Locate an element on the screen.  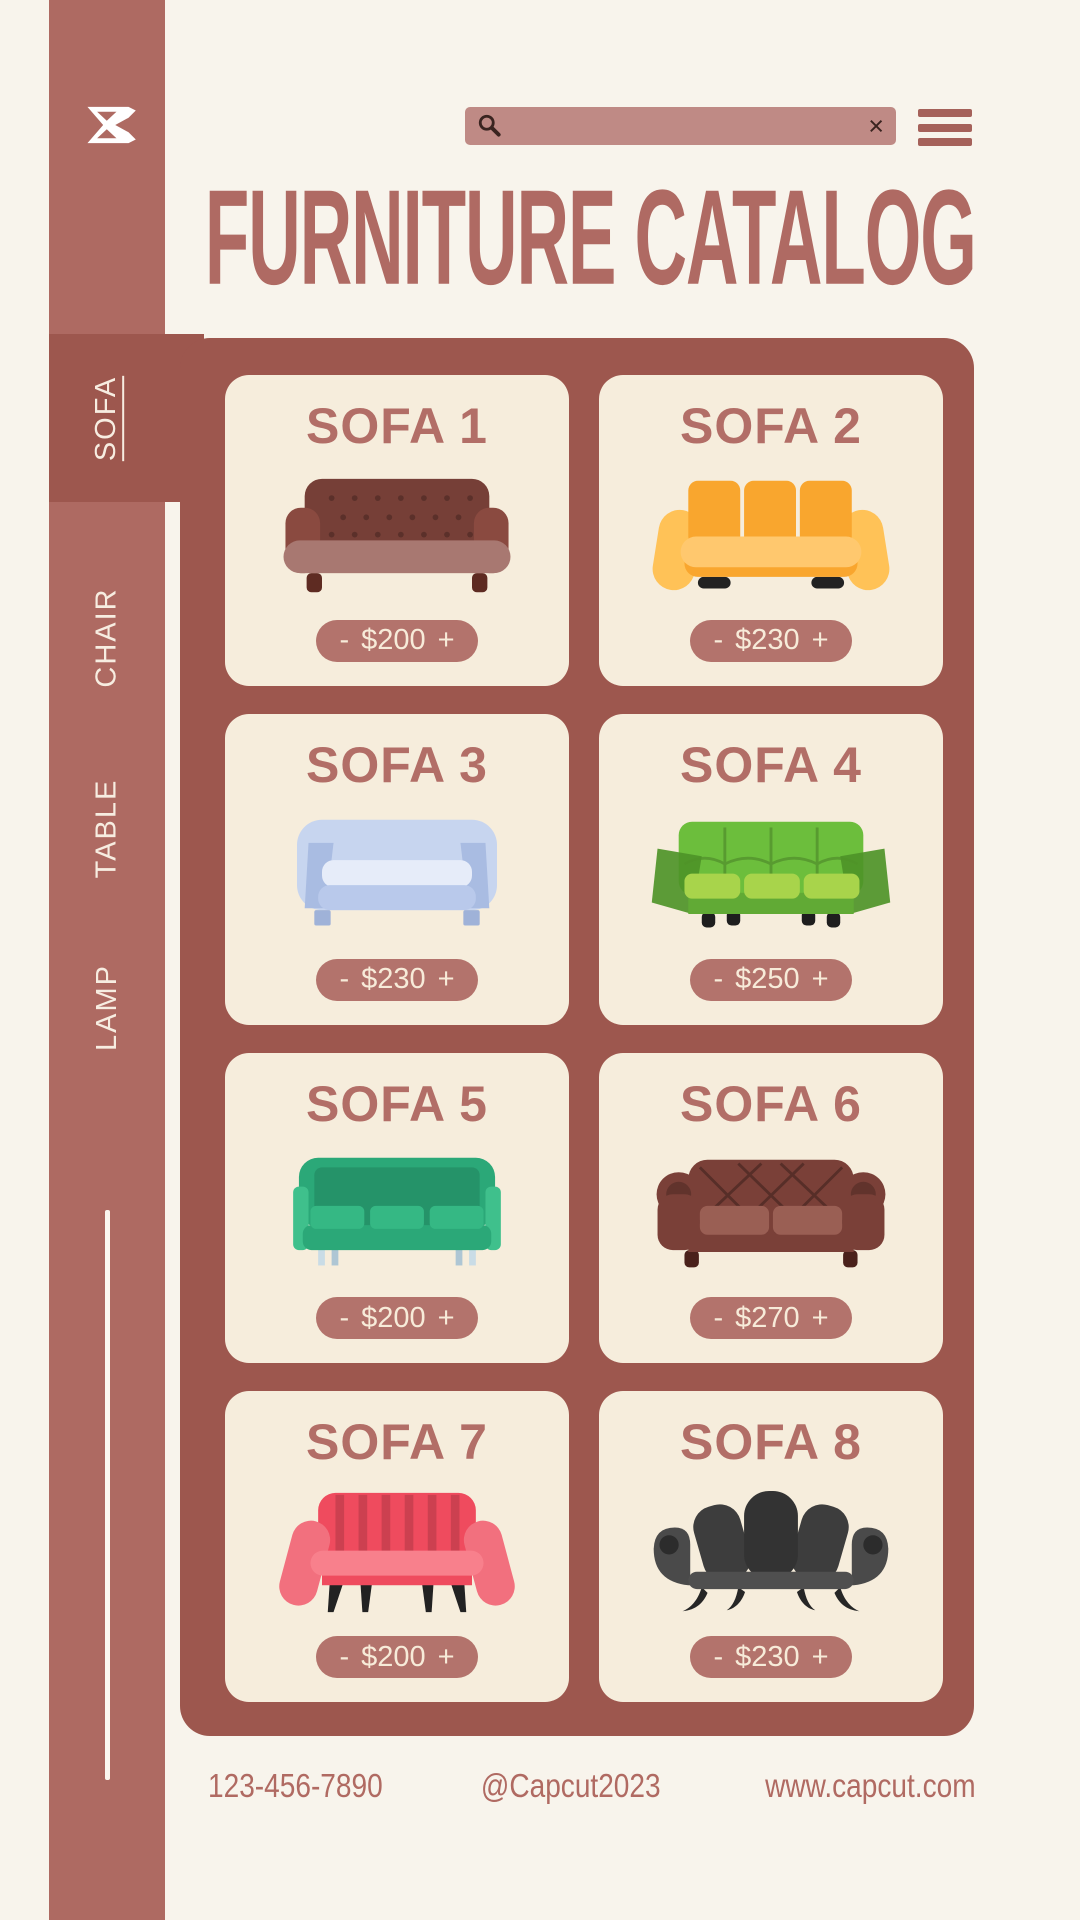
price-stepper: - $270 + is located at coordinates (771, 1318).